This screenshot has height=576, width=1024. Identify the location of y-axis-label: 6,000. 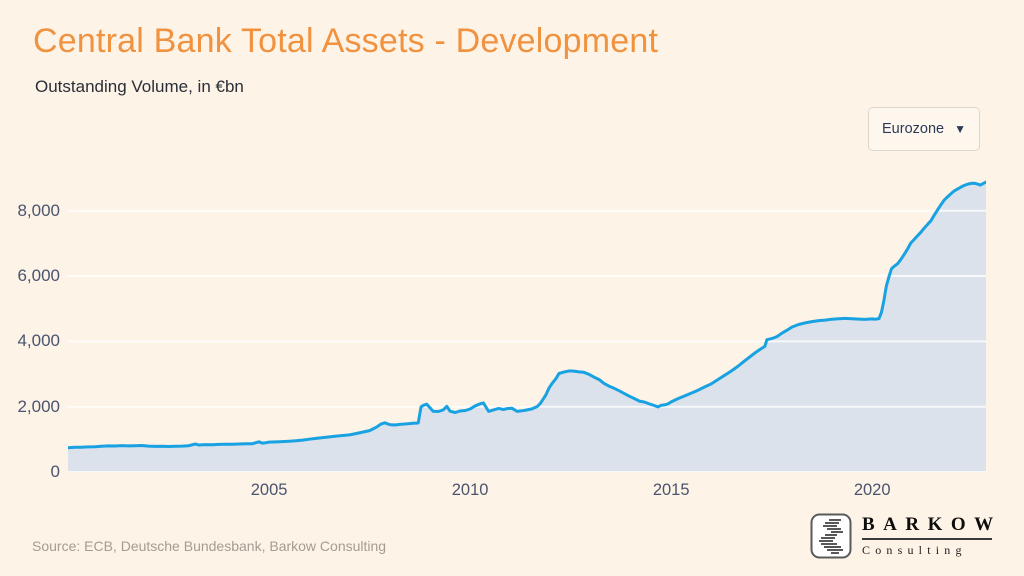
(38, 275).